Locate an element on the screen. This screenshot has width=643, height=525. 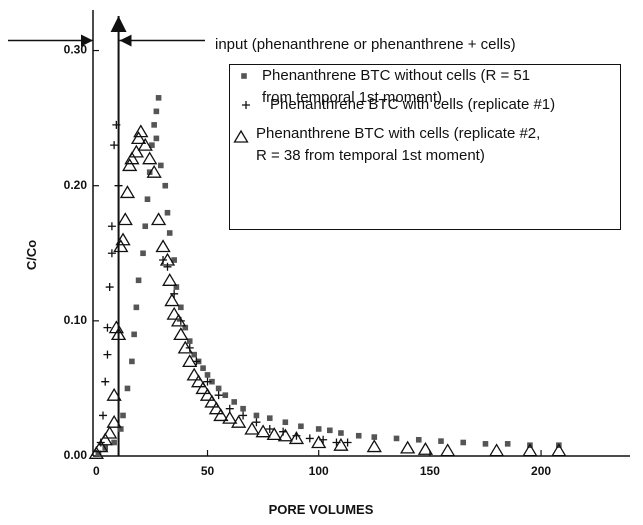
y-tick-label: 0.10 is located at coordinates (76, 320).